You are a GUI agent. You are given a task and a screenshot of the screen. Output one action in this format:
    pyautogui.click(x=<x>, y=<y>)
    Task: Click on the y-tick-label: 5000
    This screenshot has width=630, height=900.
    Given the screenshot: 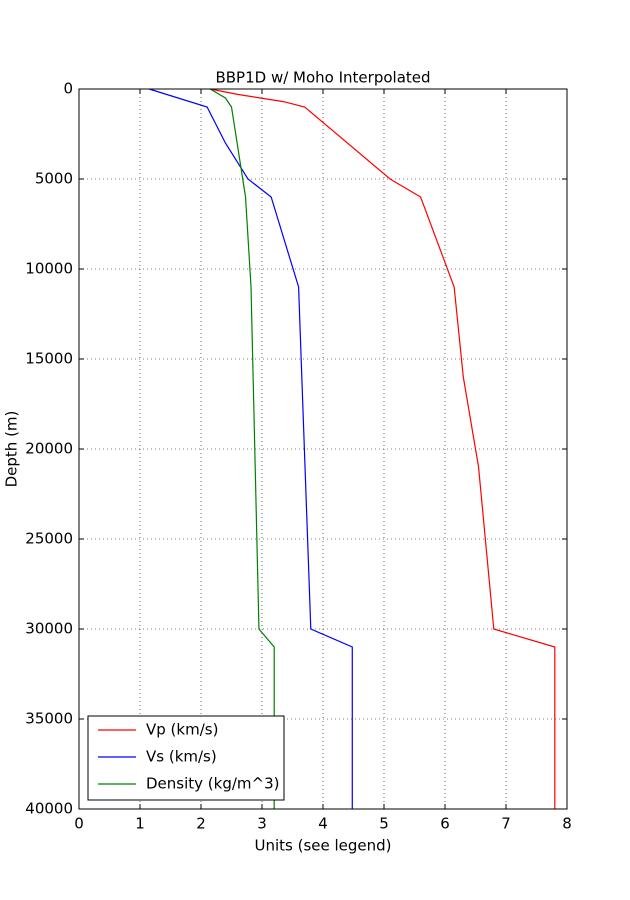 What is the action you would take?
    pyautogui.click(x=54, y=179)
    